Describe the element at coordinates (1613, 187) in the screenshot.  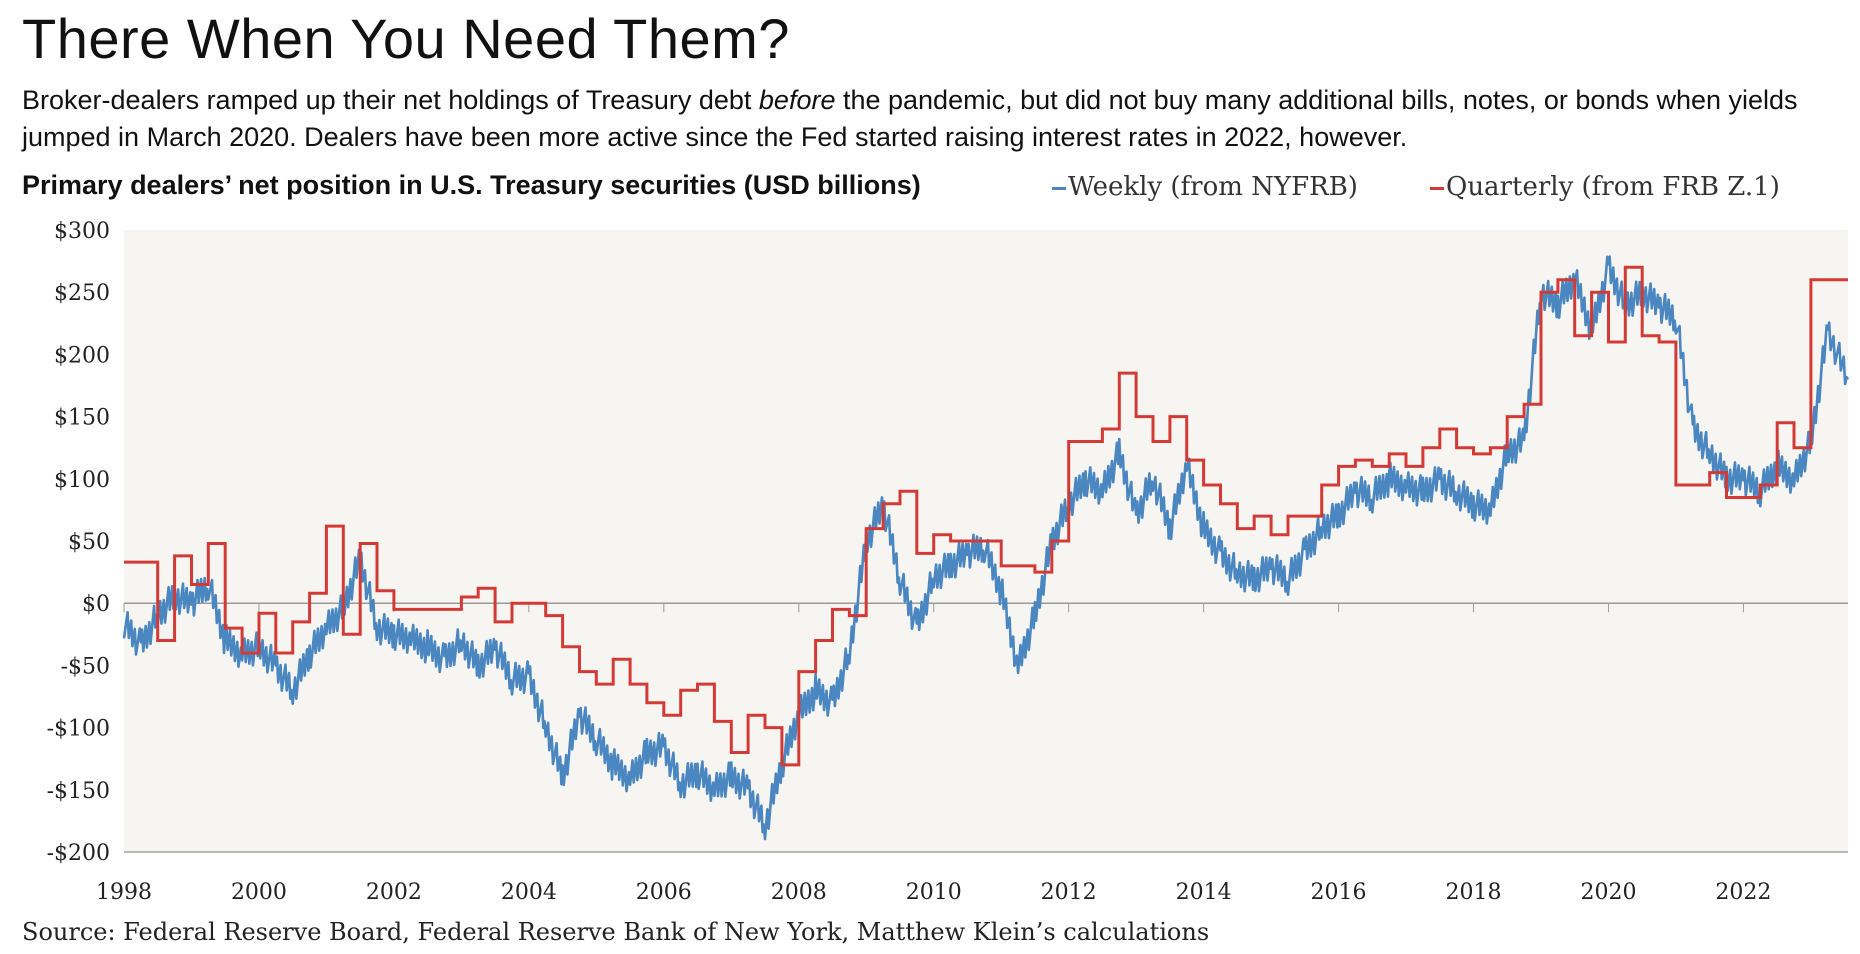
I see `legend-quarterly-label: Quarterly (from FRB Z.1)` at that location.